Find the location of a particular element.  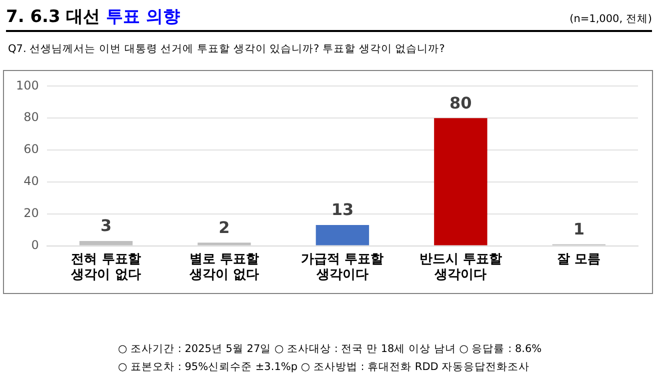

text: ○ 표본오차 : 95%신뢰수준 ±3.1%p ○ 조사방법 : 휴대전화 RDD 자동응답전화조사 is located at coordinates (324, 367).